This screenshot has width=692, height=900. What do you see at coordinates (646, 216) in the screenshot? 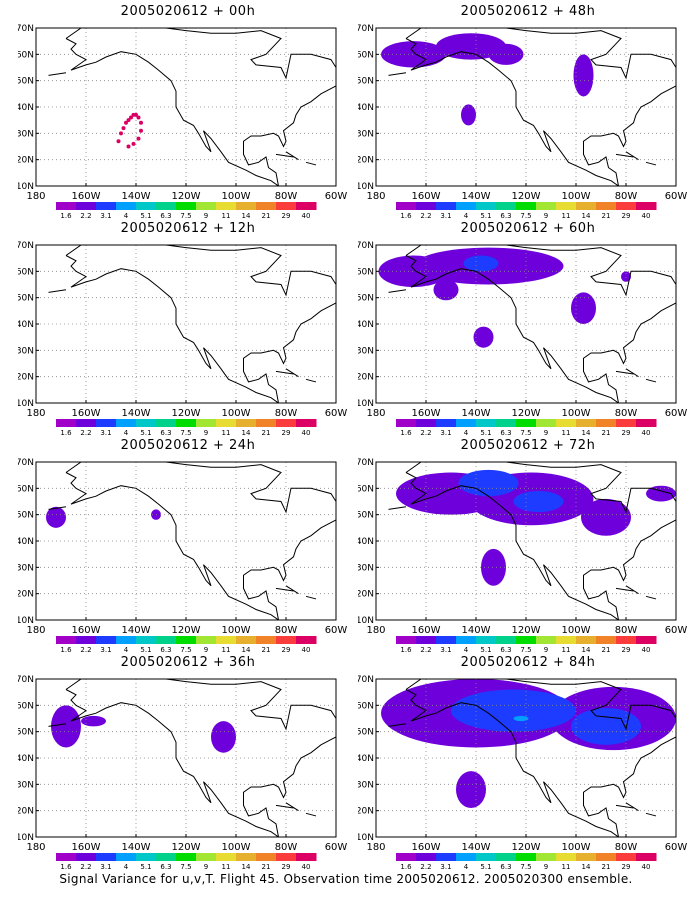
I see `colorbar-label: 40` at bounding box center [646, 216].